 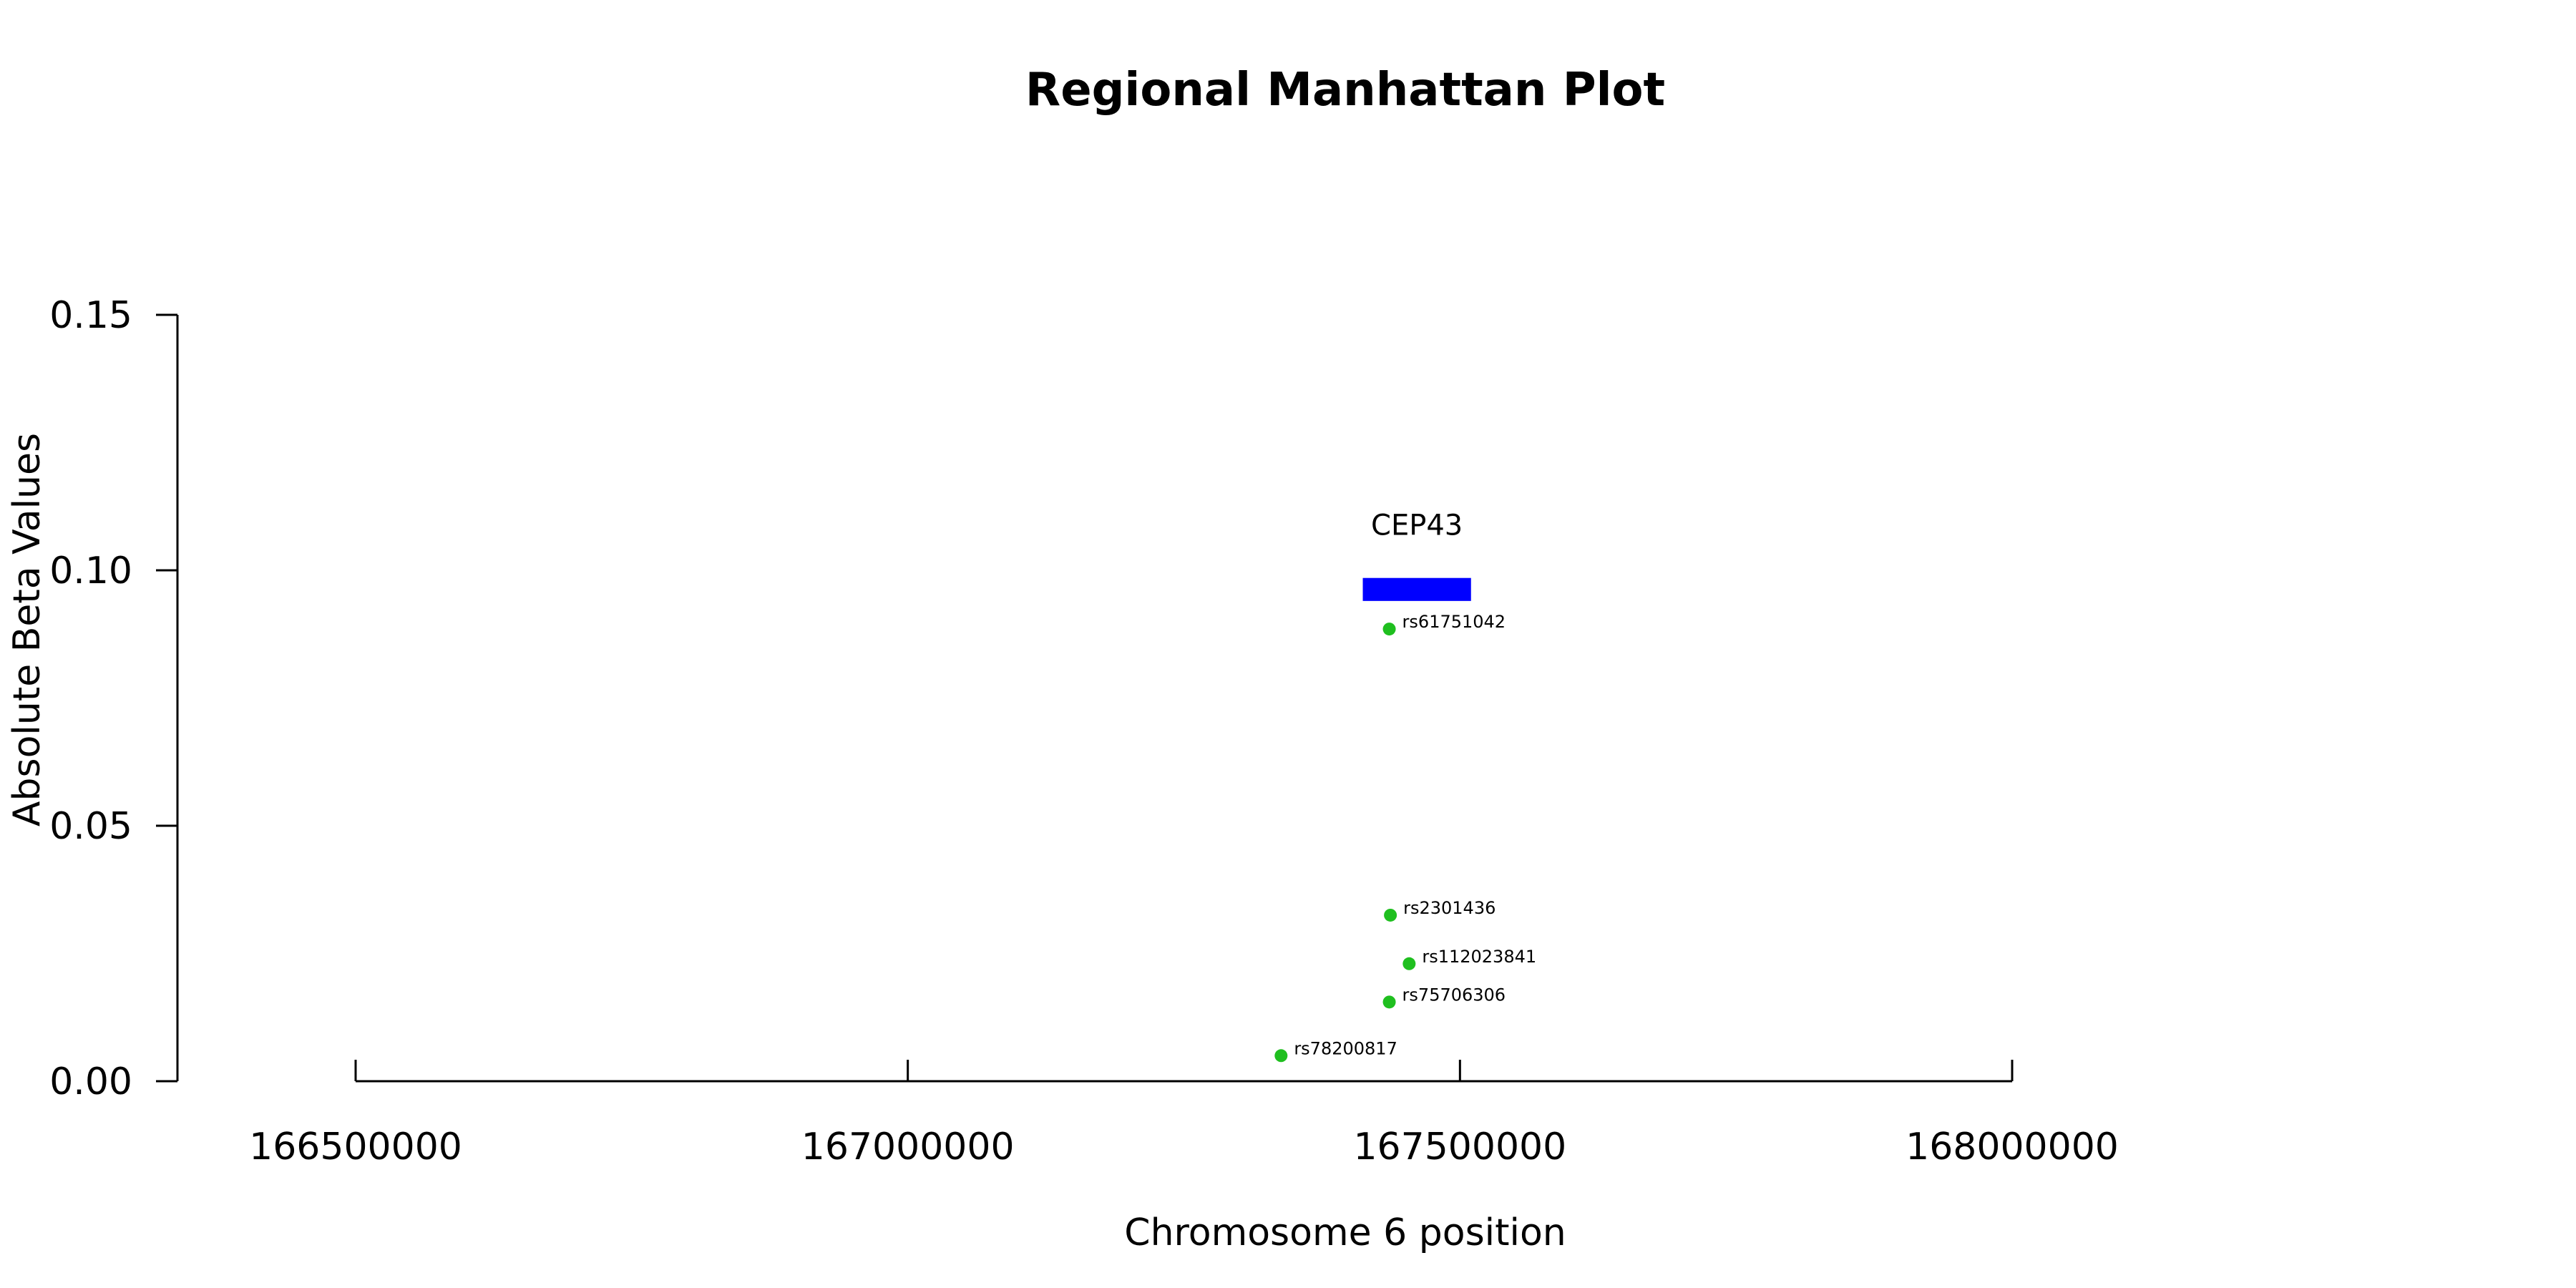 What do you see at coordinates (1345, 1048) in the screenshot?
I see `snp-label: rs78200817` at bounding box center [1345, 1048].